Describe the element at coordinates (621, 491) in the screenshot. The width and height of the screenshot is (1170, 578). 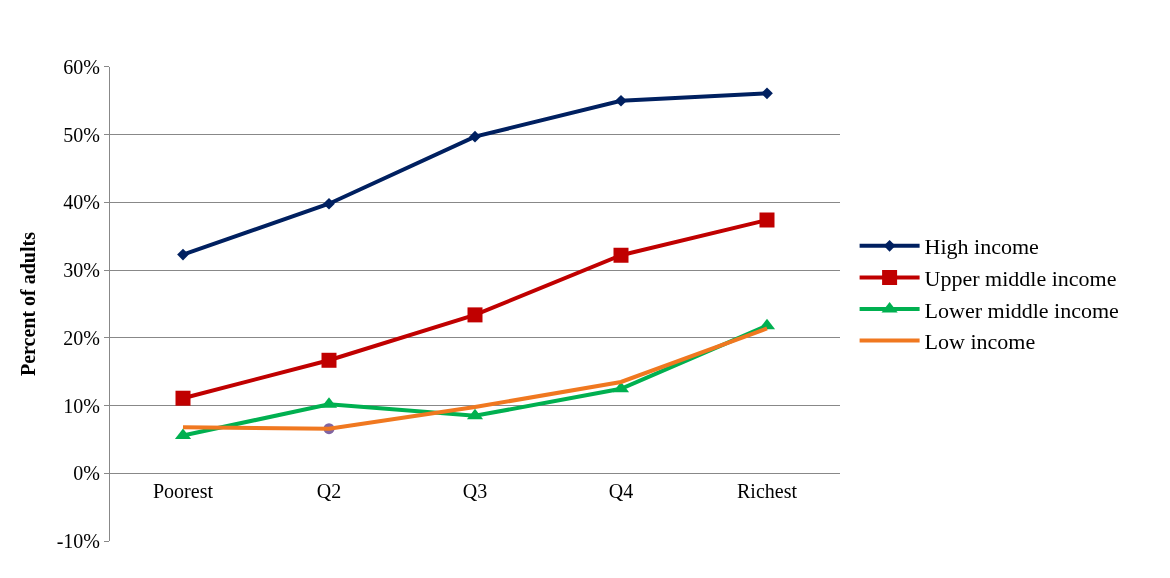
I see `x-tick-label: Q4` at that location.